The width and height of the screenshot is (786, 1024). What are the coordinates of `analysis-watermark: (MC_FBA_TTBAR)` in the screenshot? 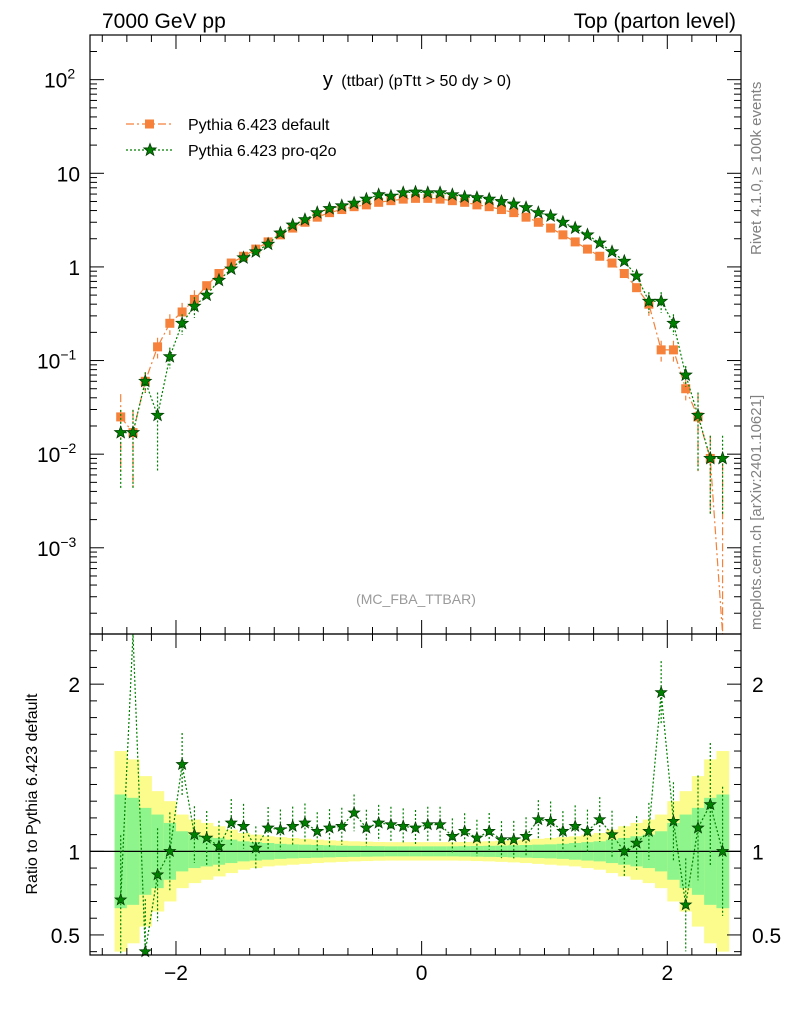 It's located at (416, 599).